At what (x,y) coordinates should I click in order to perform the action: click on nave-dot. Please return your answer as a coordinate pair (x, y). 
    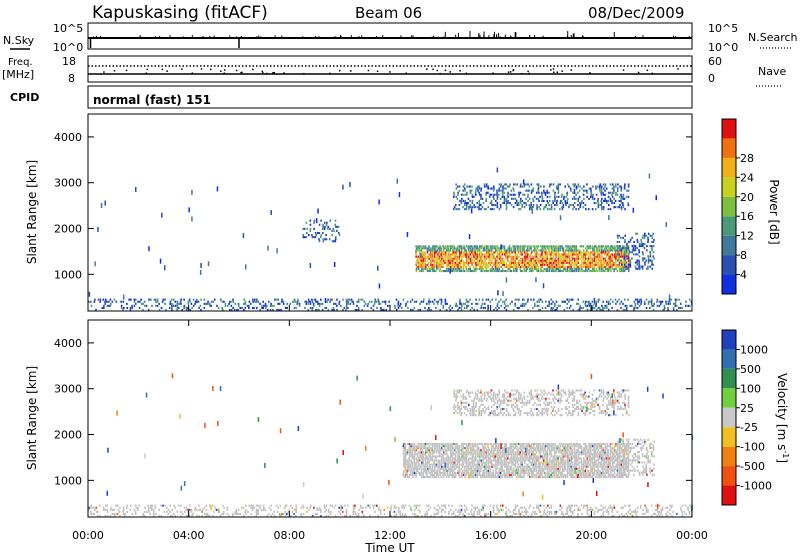
    Looking at the image, I should click on (466, 73).